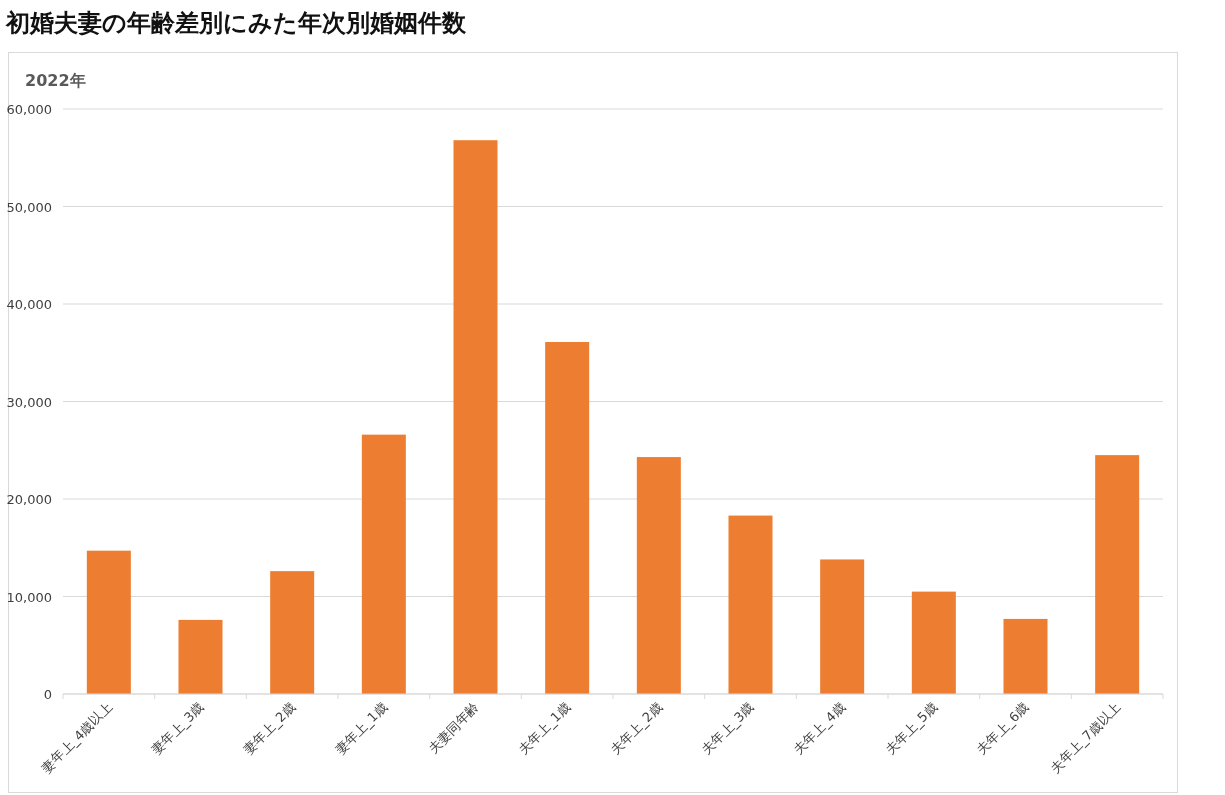 This screenshot has width=1225, height=795. I want to click on y-tick-label: 20,000, so click(29, 499).